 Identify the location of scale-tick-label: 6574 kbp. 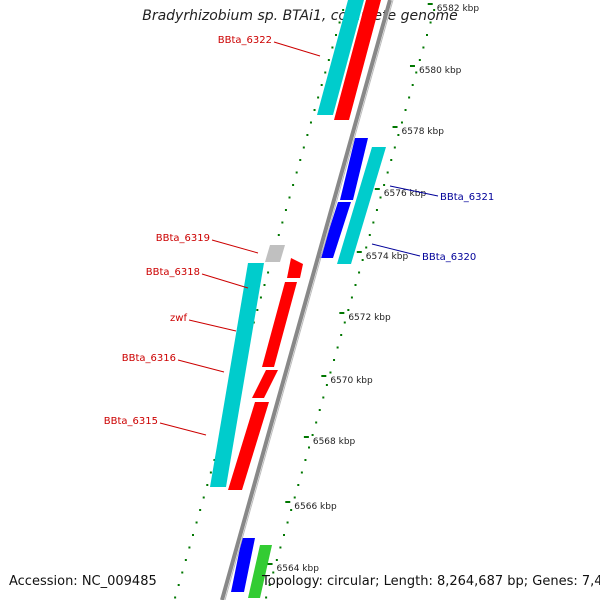
(387, 257).